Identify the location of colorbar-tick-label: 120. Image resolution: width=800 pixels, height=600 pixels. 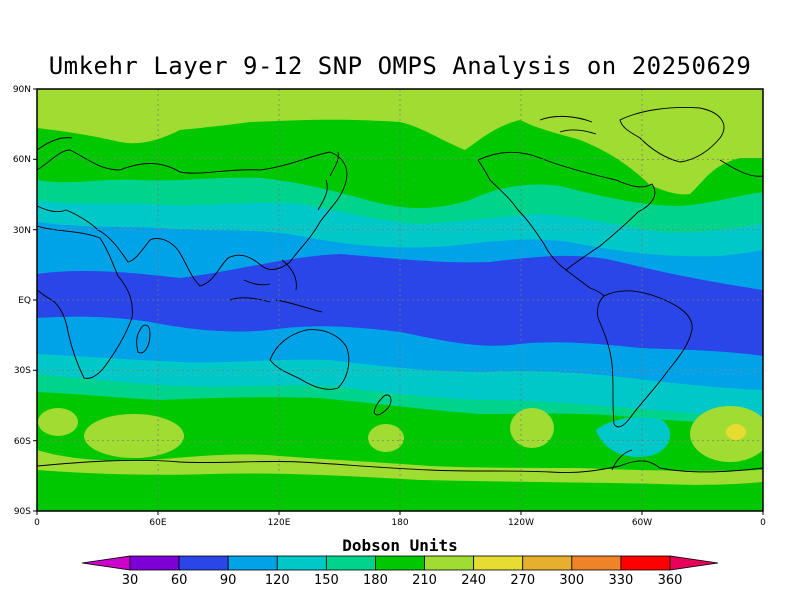
(277, 580).